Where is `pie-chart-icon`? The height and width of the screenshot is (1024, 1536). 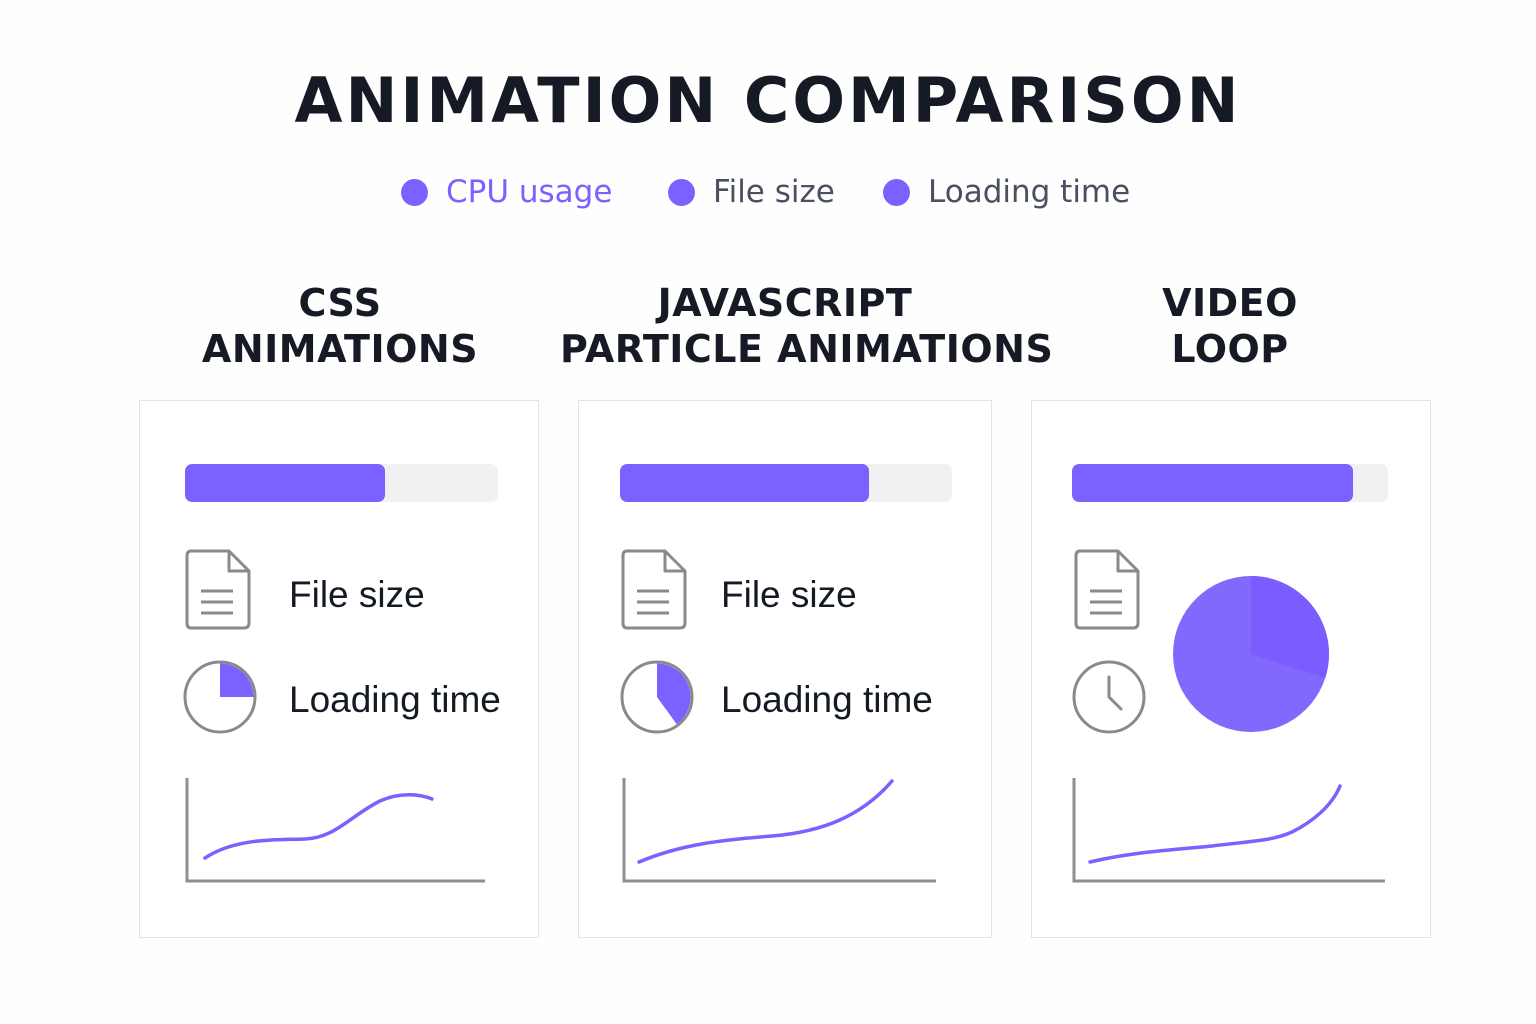
pie-chart-icon is located at coordinates (1251, 654).